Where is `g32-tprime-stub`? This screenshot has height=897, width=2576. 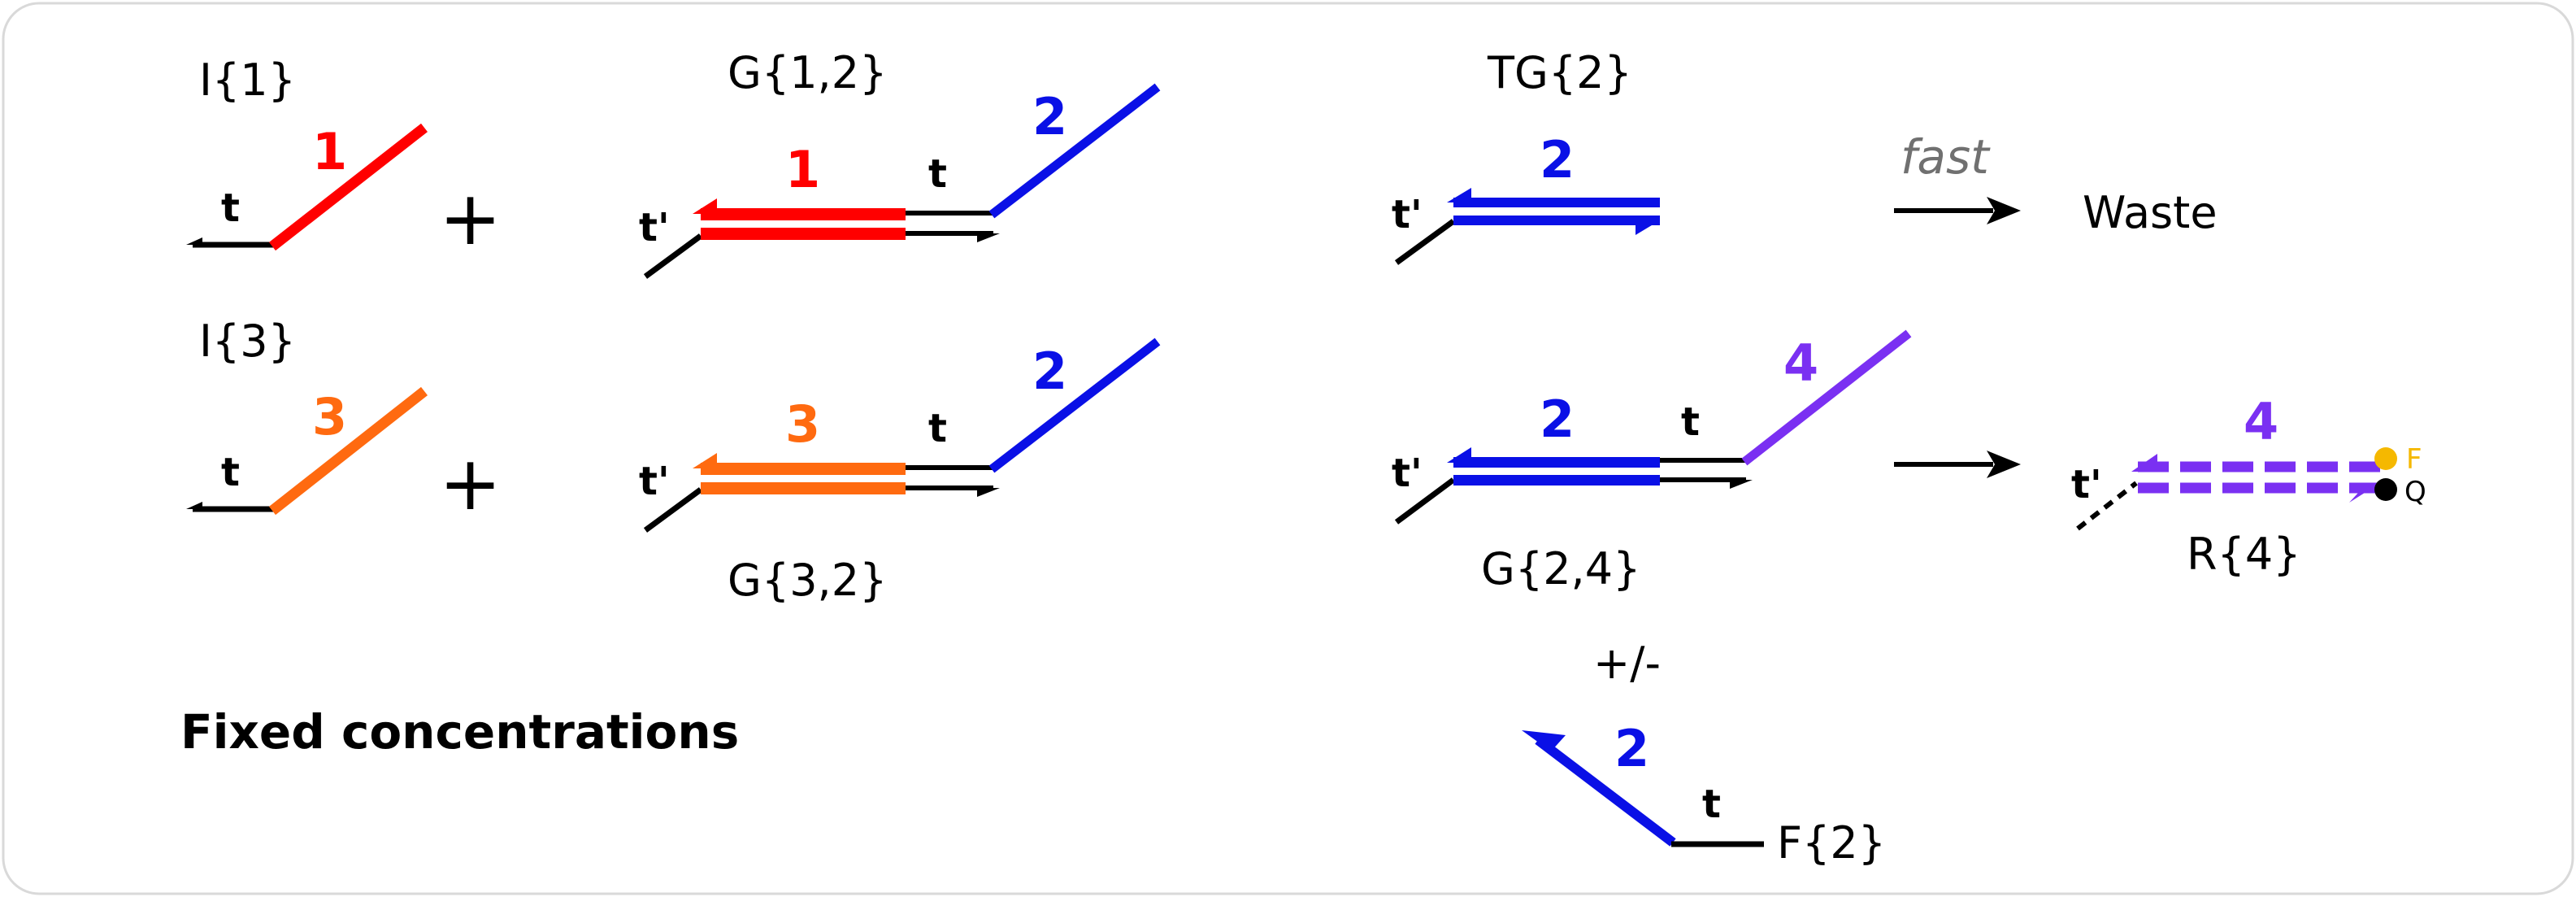
g32-tprime-stub is located at coordinates (673, 510).